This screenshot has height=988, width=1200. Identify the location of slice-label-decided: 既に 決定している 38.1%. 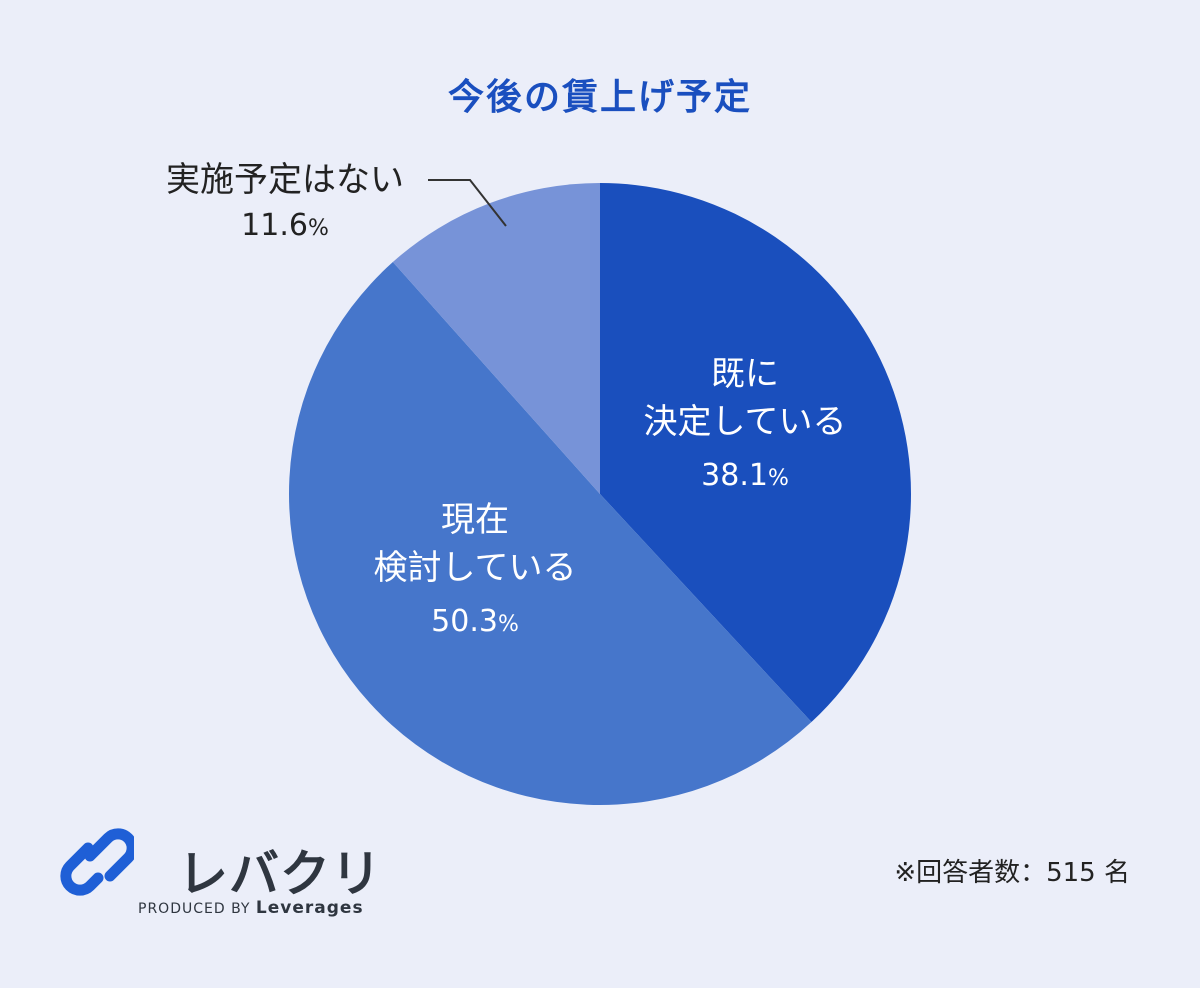
(745, 421).